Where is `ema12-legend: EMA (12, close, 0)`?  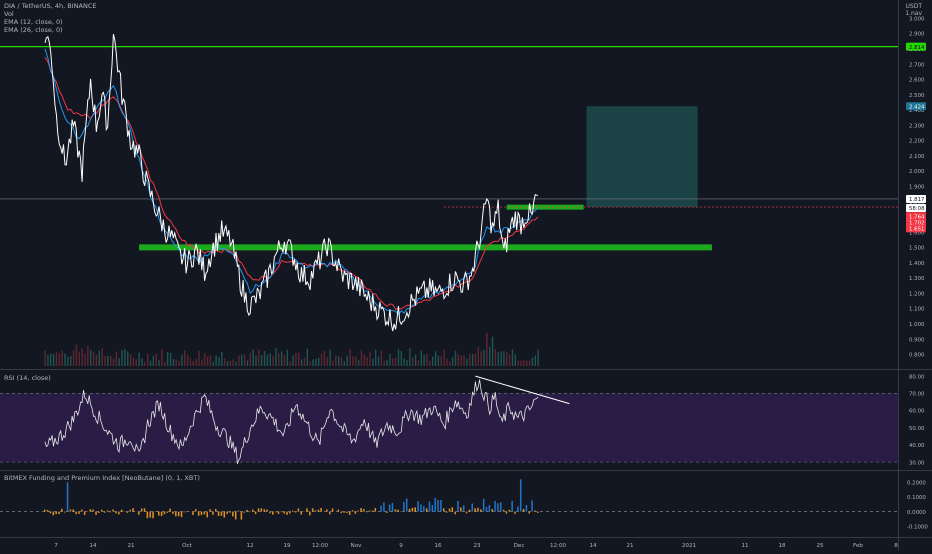 ema12-legend: EMA (12, close, 0) is located at coordinates (50, 22).